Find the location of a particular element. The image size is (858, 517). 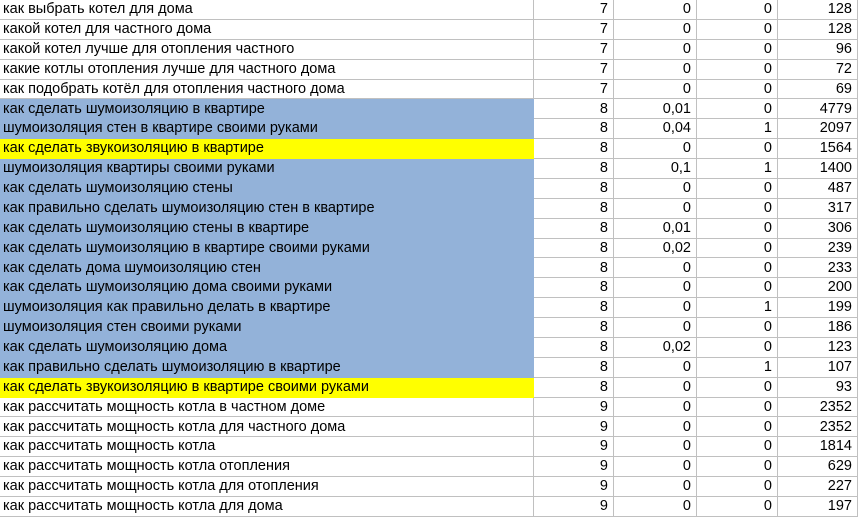

count-cell: 96 is located at coordinates (818, 49).